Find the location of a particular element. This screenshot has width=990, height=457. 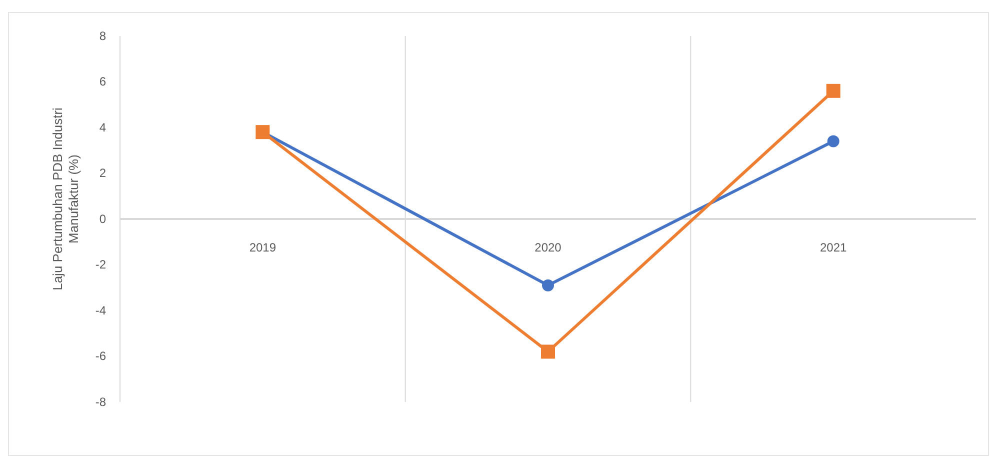

y-tick-label: 0 is located at coordinates (102, 219).